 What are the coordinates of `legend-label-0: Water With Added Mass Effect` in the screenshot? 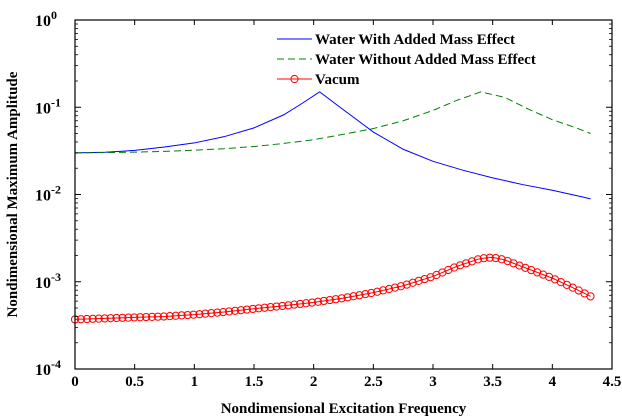 It's located at (415, 40).